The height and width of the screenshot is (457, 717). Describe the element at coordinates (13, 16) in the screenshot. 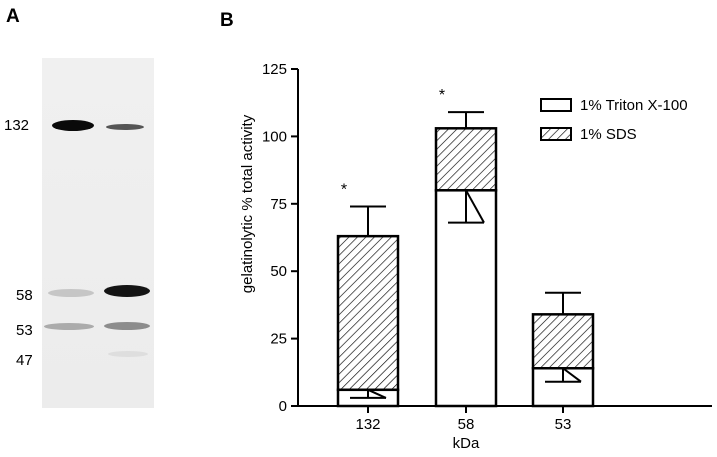

I see `panel-a-letter: A` at that location.